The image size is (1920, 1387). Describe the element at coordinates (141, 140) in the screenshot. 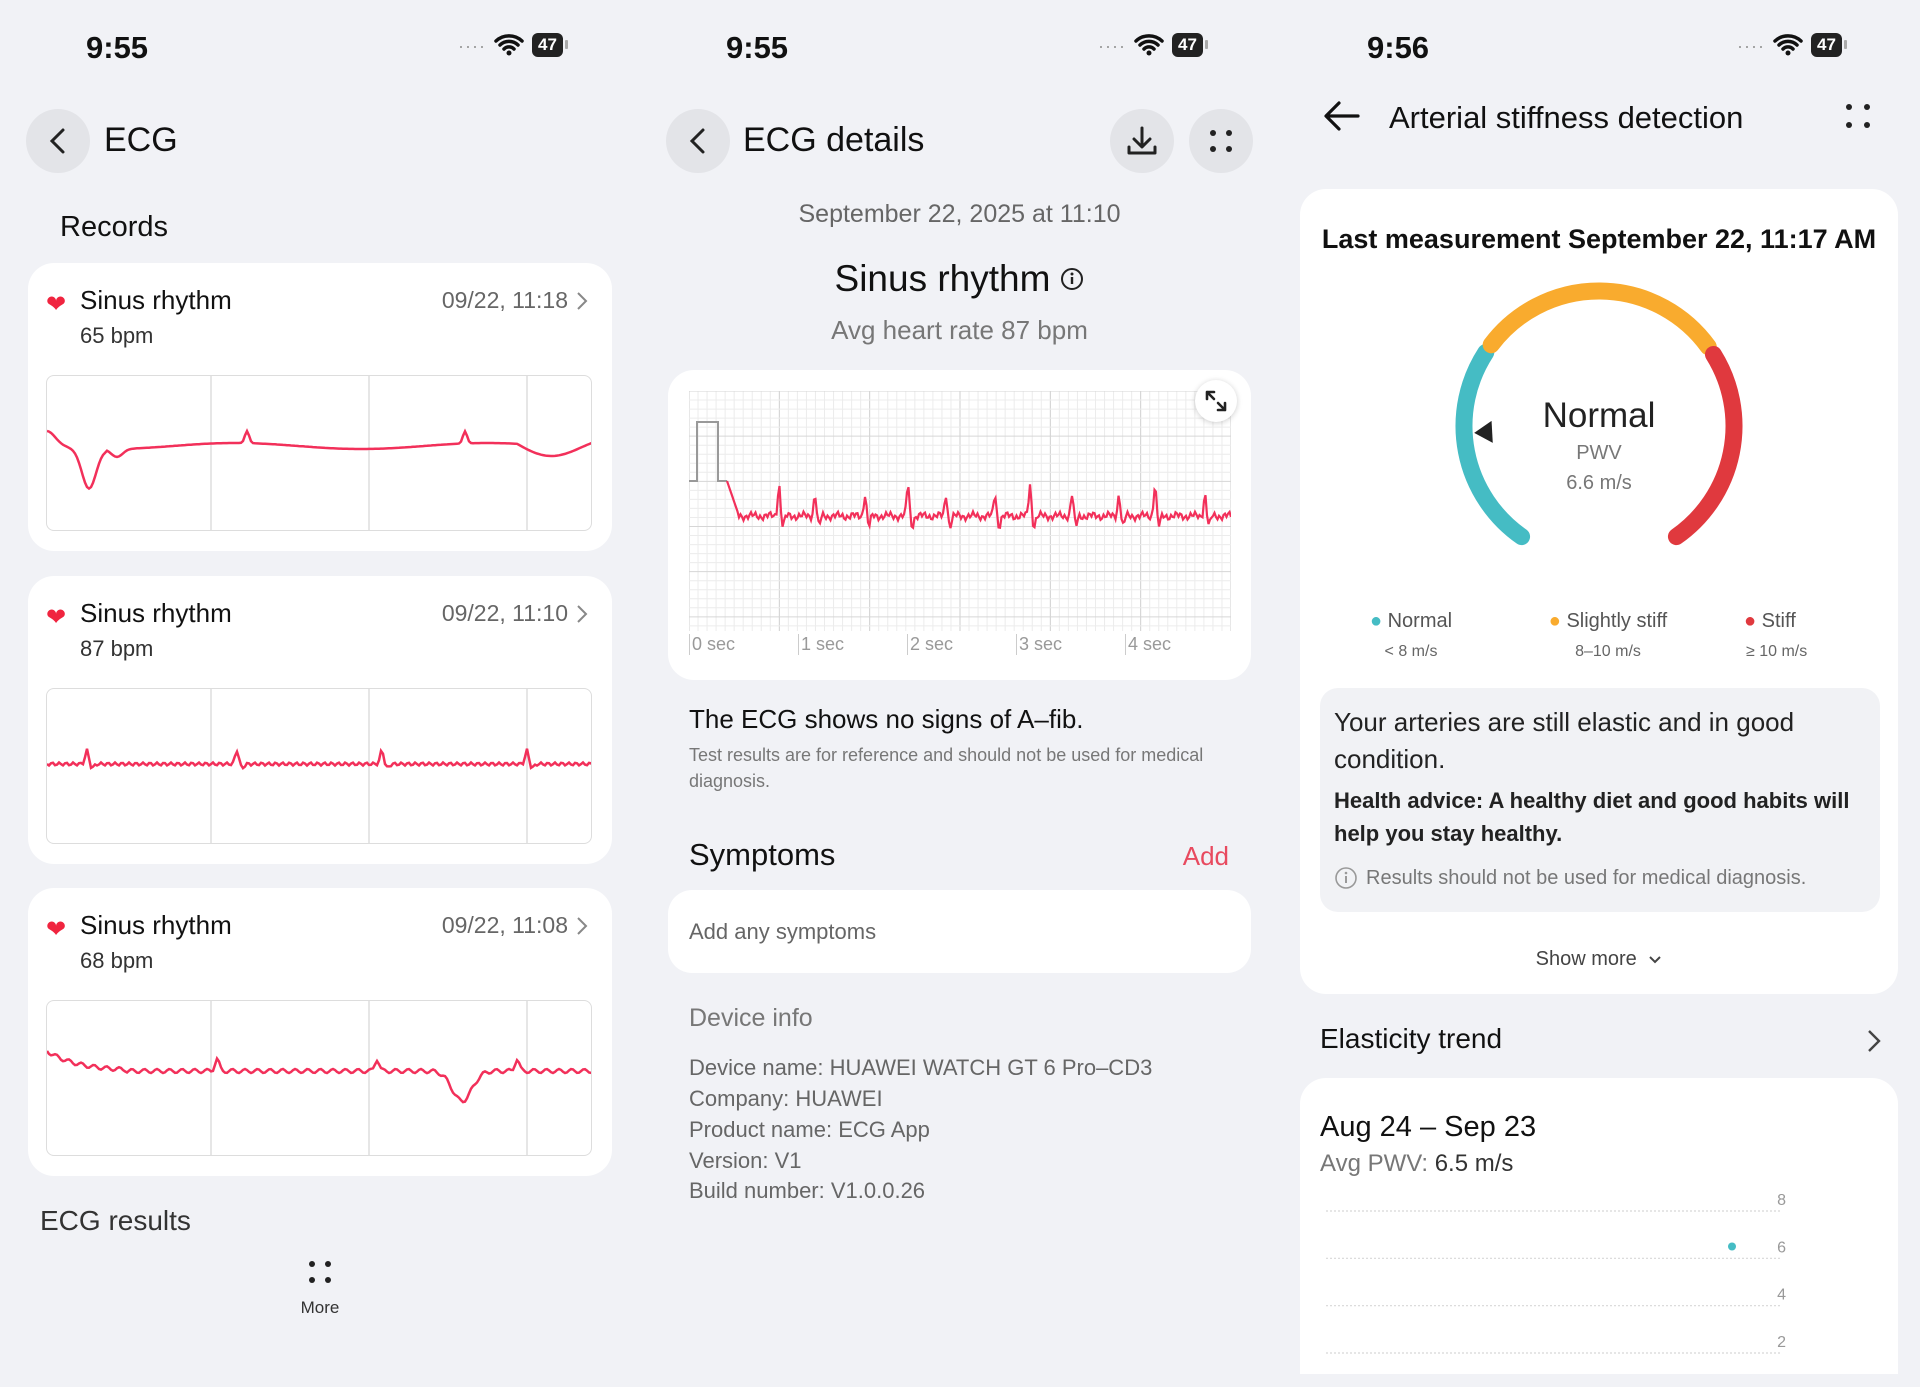

I see `page-title: ECG` at that location.